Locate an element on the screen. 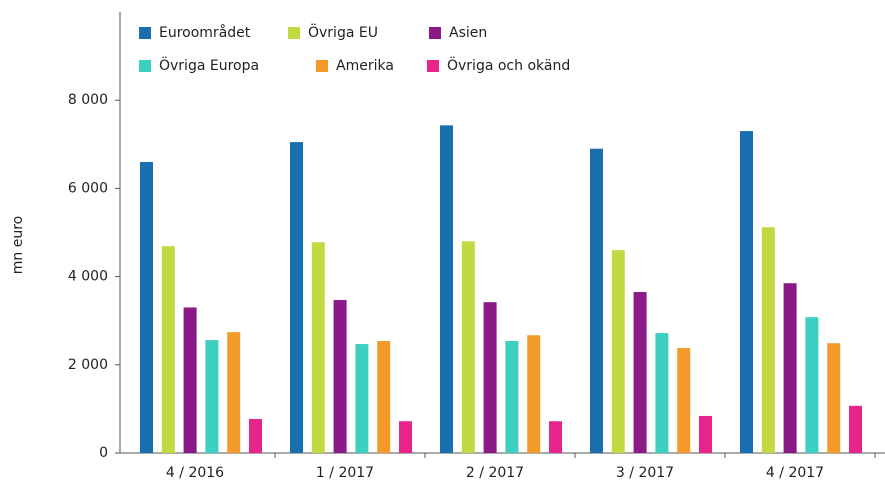  legend-label: Övriga Europa is located at coordinates (209, 65).